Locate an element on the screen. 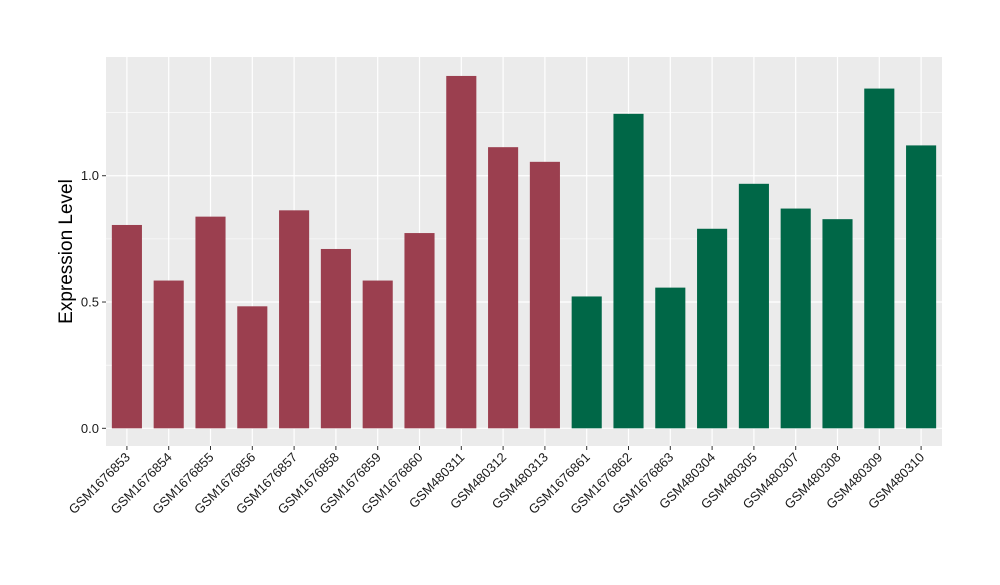 The height and width of the screenshot is (585, 1000). bar-GSM1676861 is located at coordinates (586, 362).